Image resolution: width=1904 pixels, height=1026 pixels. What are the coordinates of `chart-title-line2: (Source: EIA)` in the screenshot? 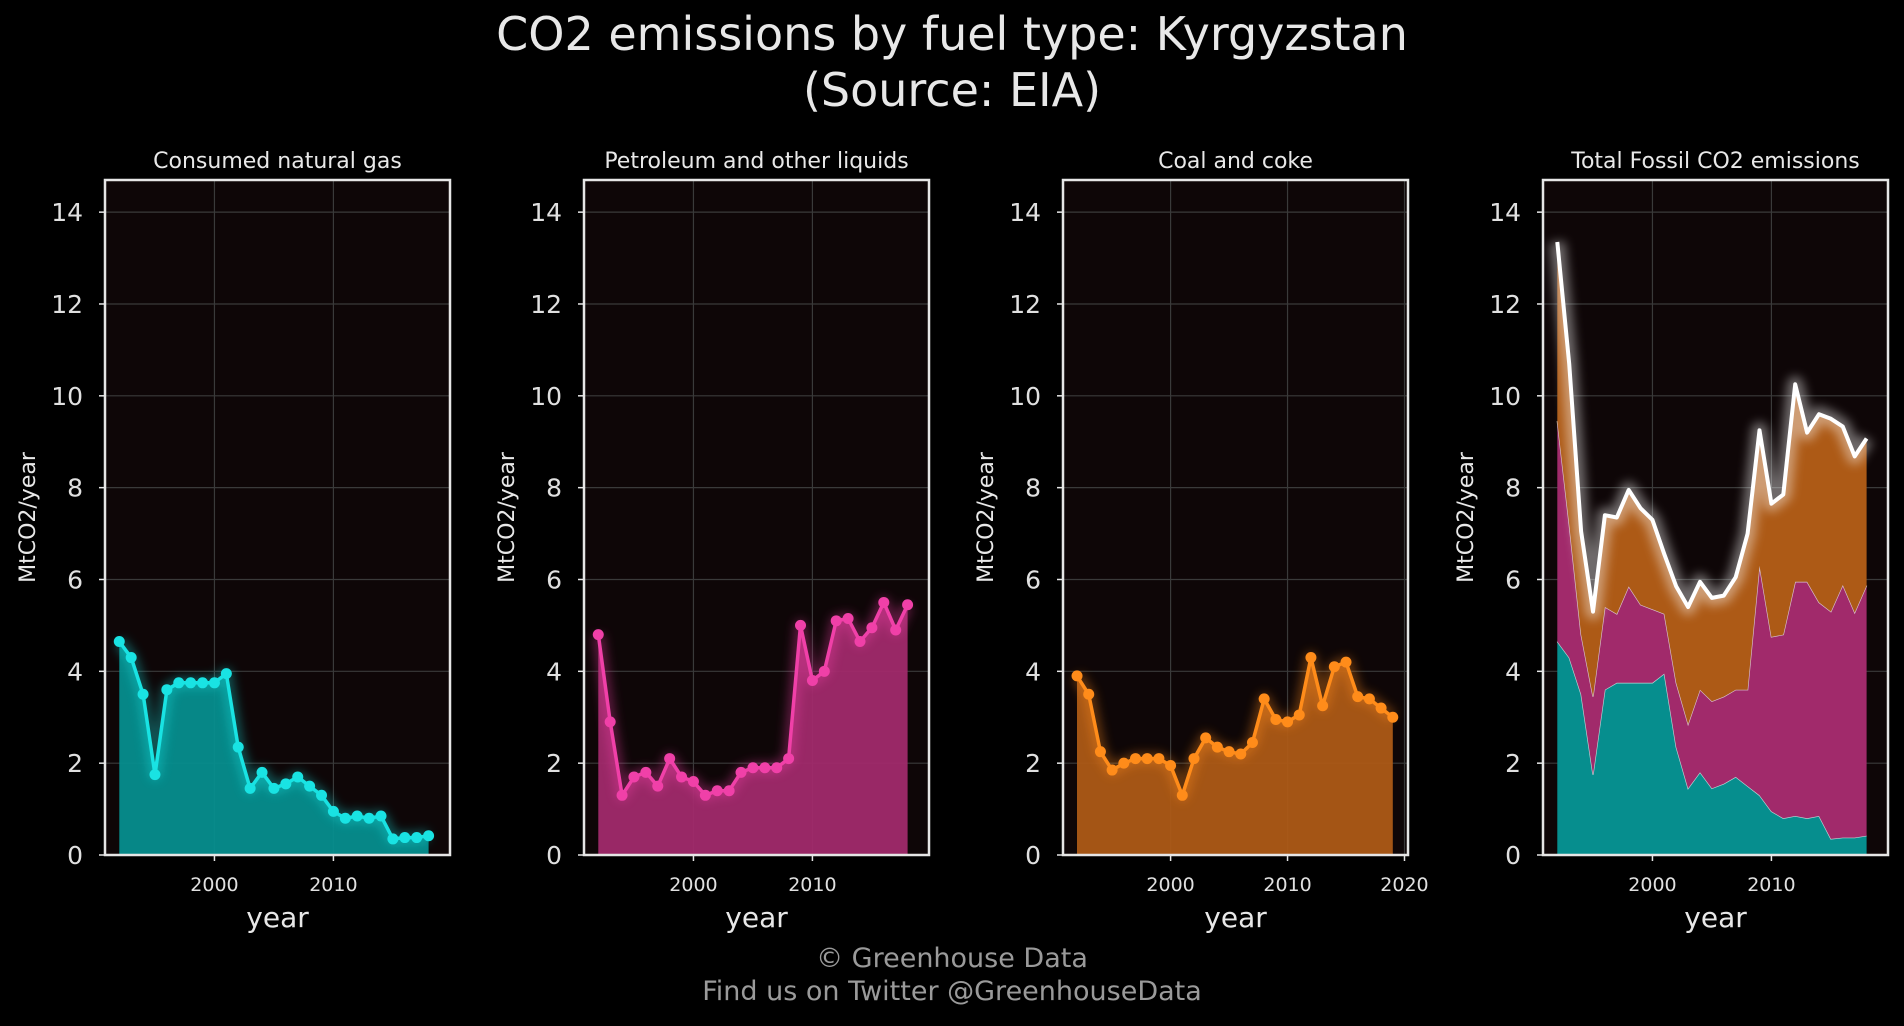 It's located at (952, 90).